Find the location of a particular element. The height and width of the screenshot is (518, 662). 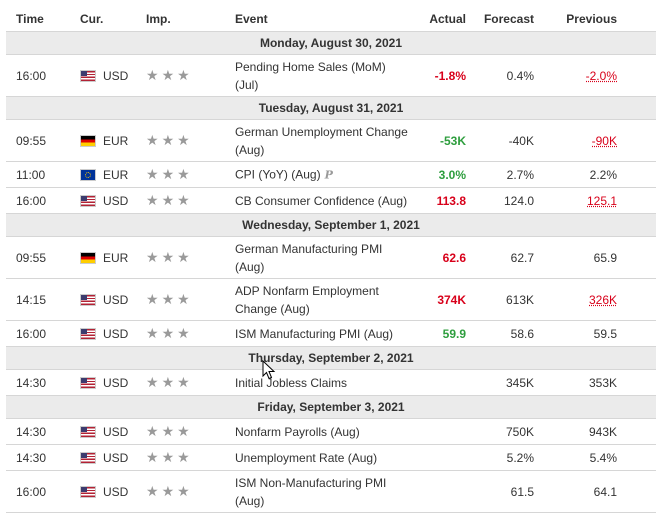

event-forecast: 0.4% is located at coordinates (520, 75).